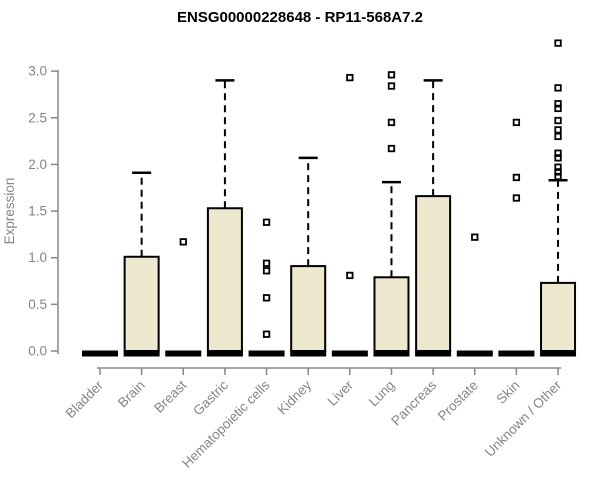 The image size is (600, 500). I want to click on y-tick-label: 0.5, so click(37, 304).